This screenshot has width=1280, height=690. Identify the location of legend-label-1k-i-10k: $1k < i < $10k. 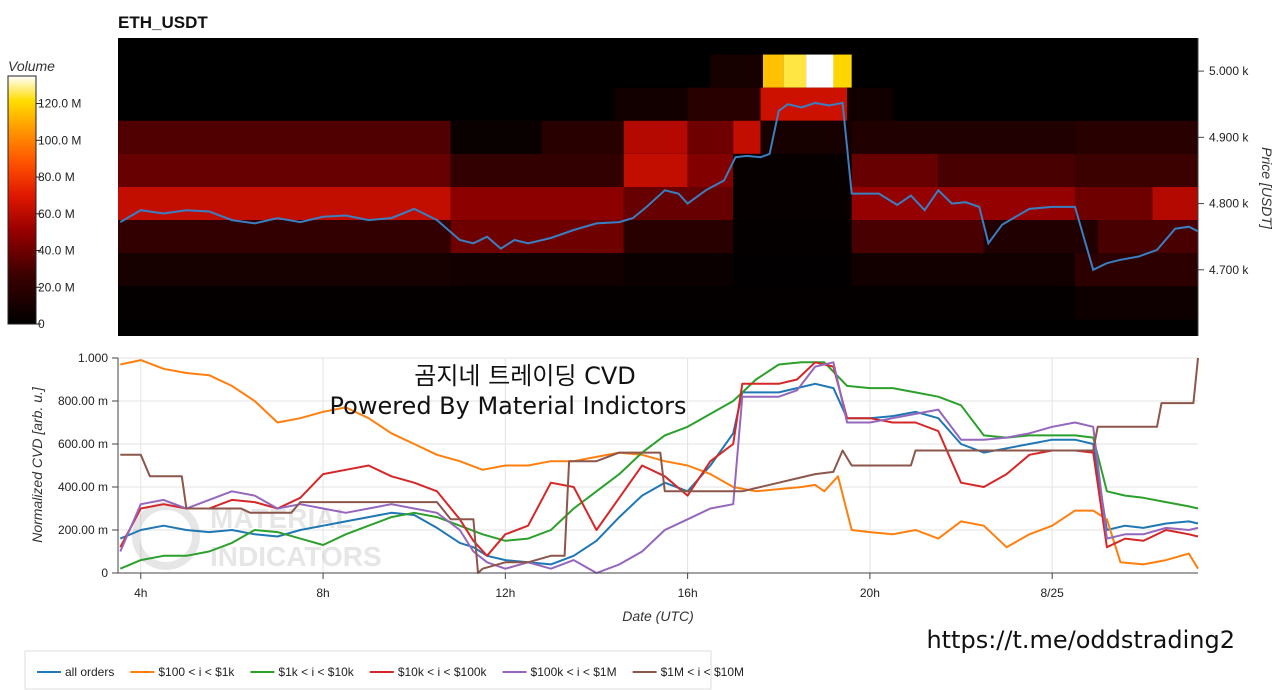
(316, 672).